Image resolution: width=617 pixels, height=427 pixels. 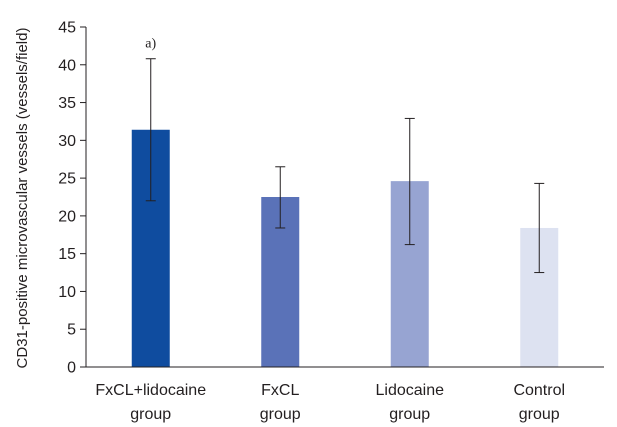 I want to click on y-tick-label: 0, so click(x=71, y=368).